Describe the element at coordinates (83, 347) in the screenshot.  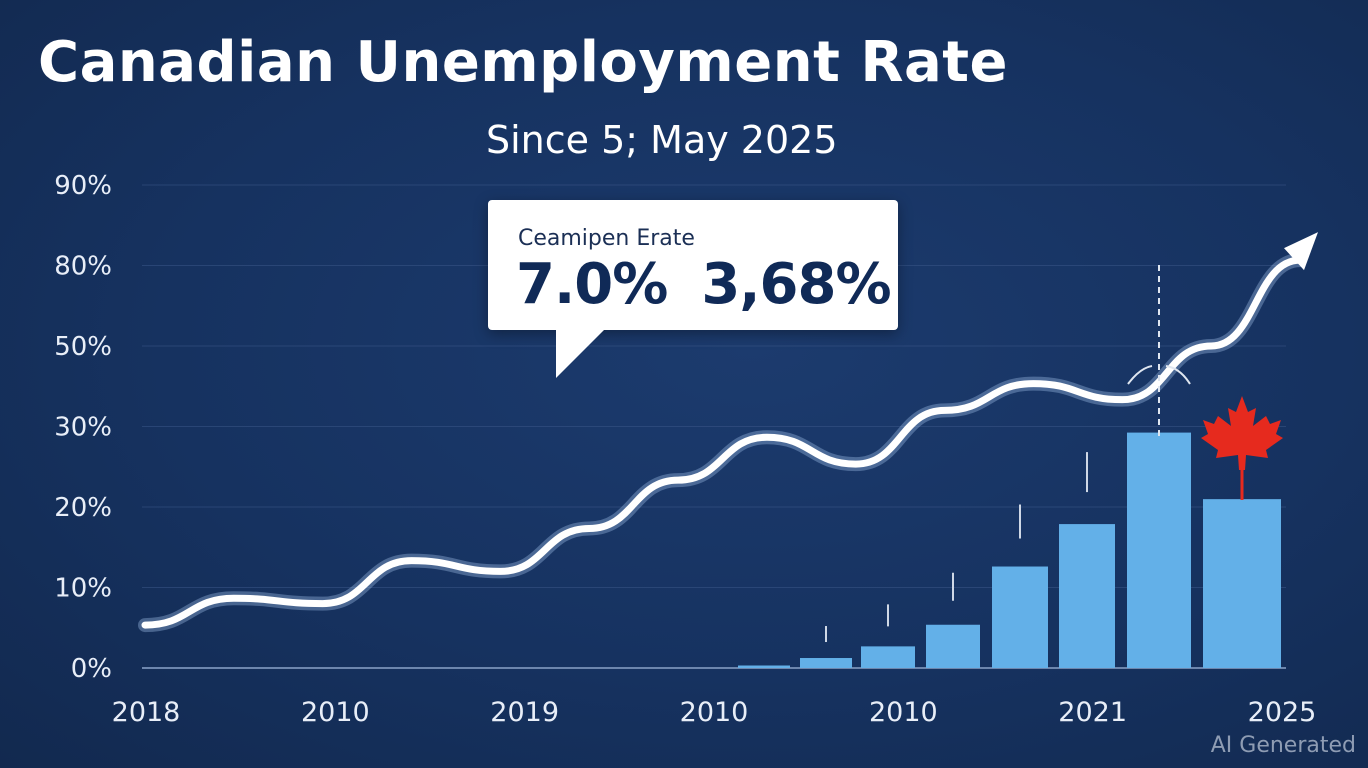
I see `y-tick-label: 50%` at that location.